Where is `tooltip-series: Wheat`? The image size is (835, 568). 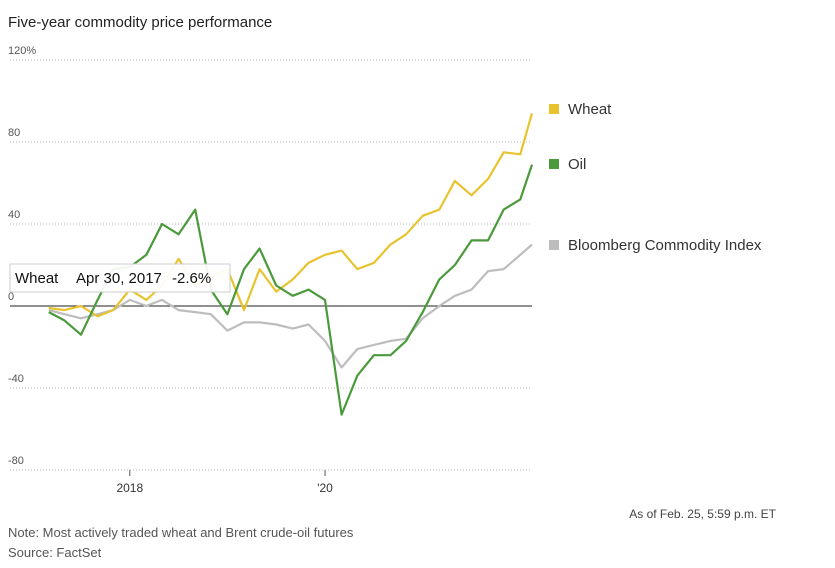
tooltip-series: Wheat is located at coordinates (37, 278).